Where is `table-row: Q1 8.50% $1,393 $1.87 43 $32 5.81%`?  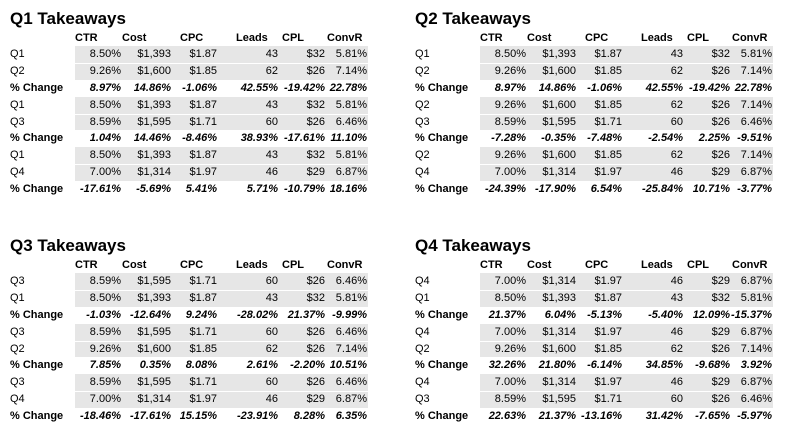
table-row: Q1 8.50% $1,393 $1.87 43 $32 5.81% is located at coordinates (207, 156).